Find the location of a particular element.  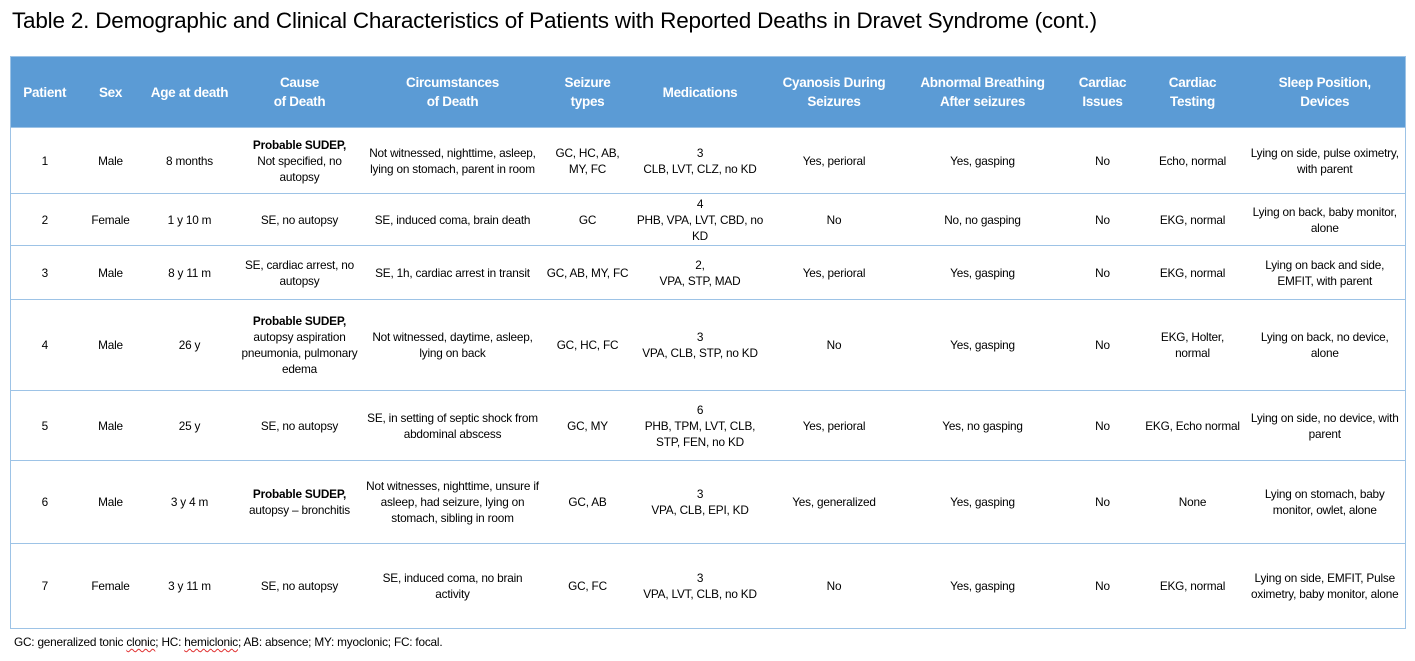

cell-breathing: Yes, no gasping is located at coordinates (982, 425).